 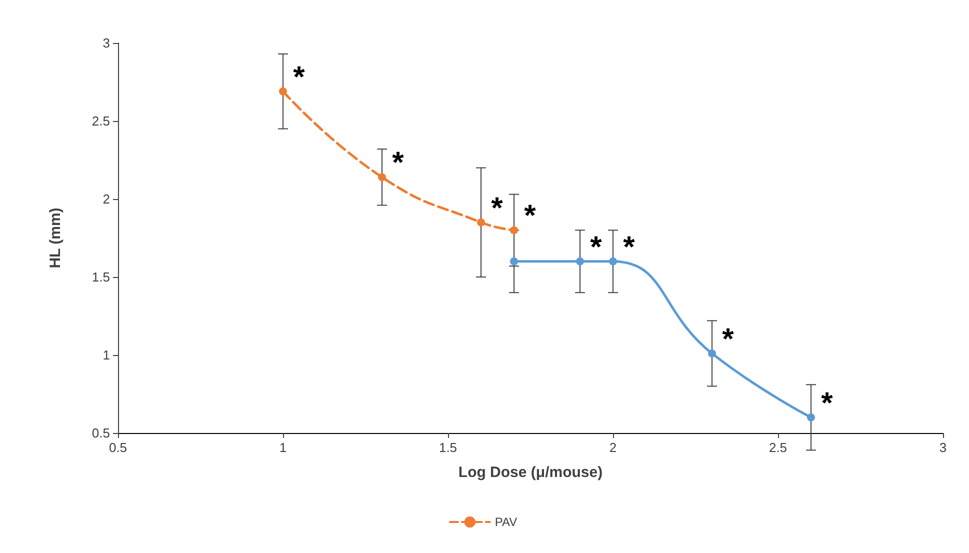 I want to click on x-tick-label: 2.5, so click(x=778, y=447).